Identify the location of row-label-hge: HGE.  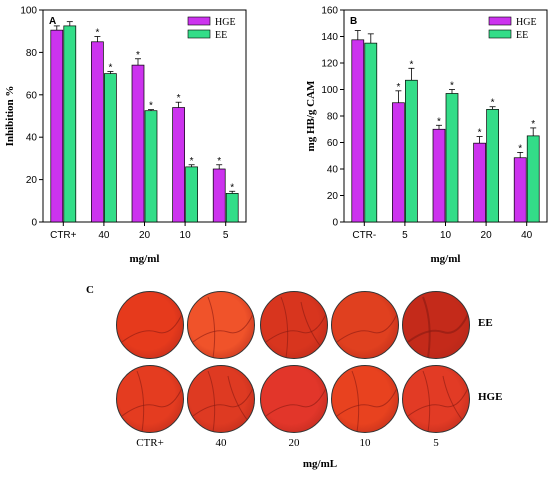
(490, 397).